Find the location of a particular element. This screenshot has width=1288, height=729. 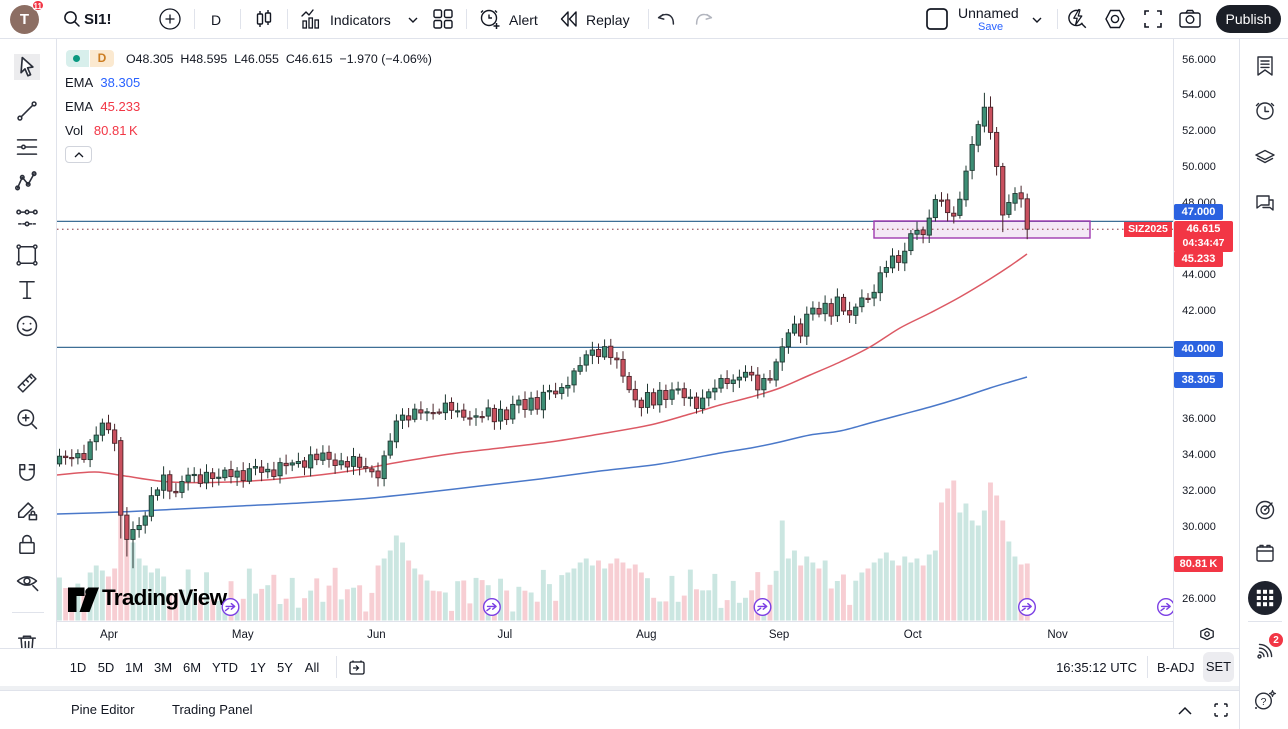

svg-text: Sep is located at coordinates (779, 635).